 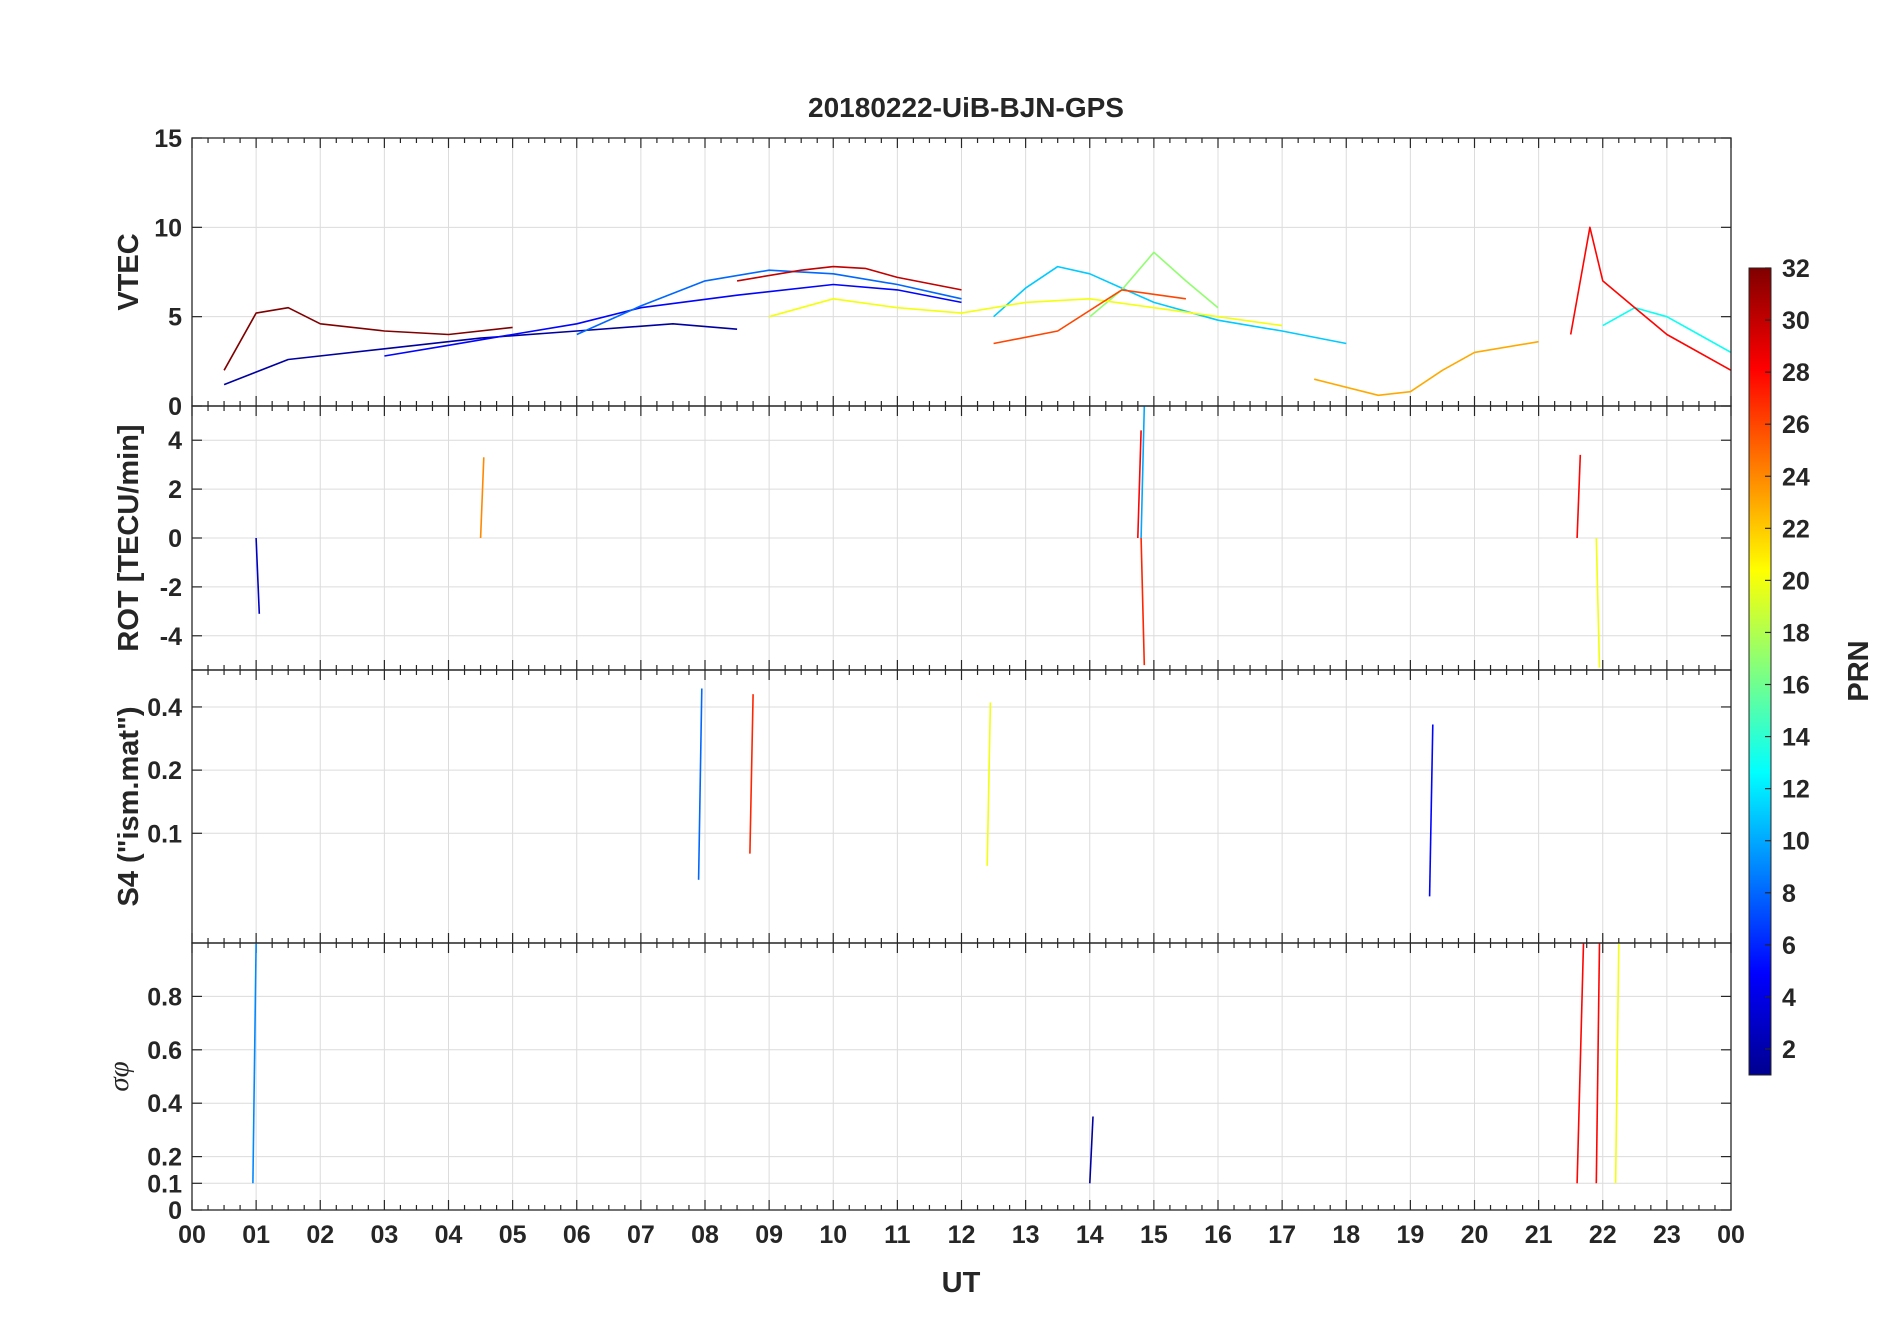 I want to click on chart-title: 20180222-UiB-BJN-GPS, so click(x=966, y=107).